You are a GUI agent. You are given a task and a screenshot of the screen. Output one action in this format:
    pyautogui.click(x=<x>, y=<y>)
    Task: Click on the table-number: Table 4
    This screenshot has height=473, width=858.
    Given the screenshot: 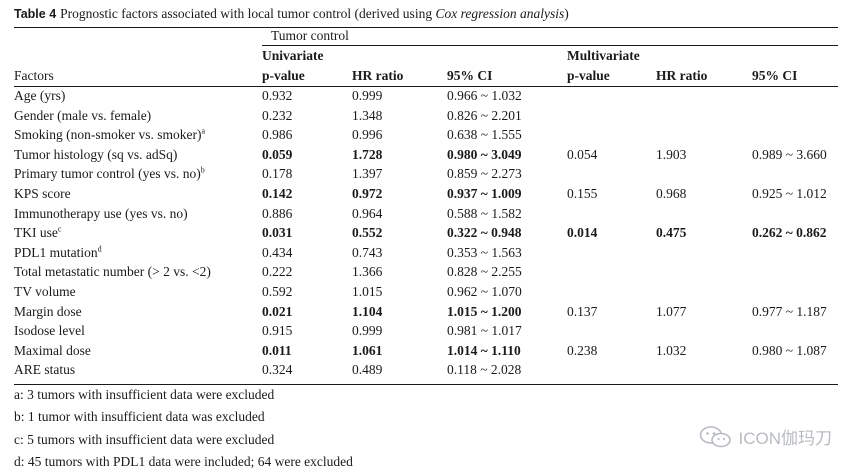 What is the action you would take?
    pyautogui.click(x=35, y=14)
    